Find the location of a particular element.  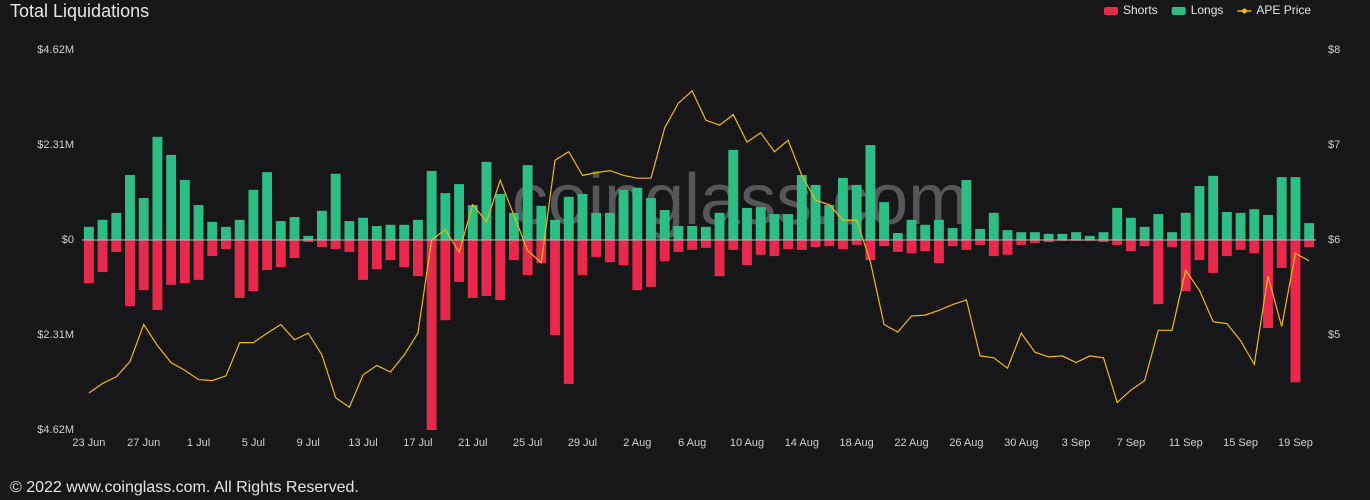

x-tick-label: 2 Aug is located at coordinates (637, 443).